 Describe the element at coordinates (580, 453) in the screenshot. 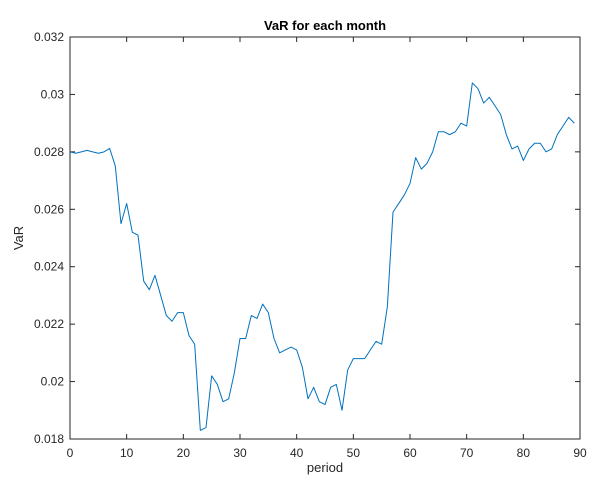

I see `x-tick-label: 90` at that location.